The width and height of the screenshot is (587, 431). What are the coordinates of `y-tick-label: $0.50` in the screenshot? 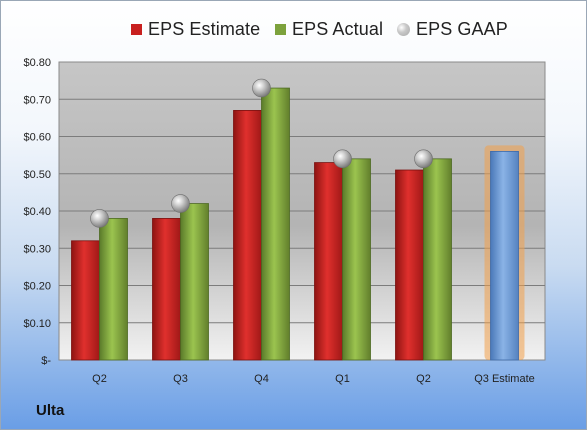 It's located at (37, 175).